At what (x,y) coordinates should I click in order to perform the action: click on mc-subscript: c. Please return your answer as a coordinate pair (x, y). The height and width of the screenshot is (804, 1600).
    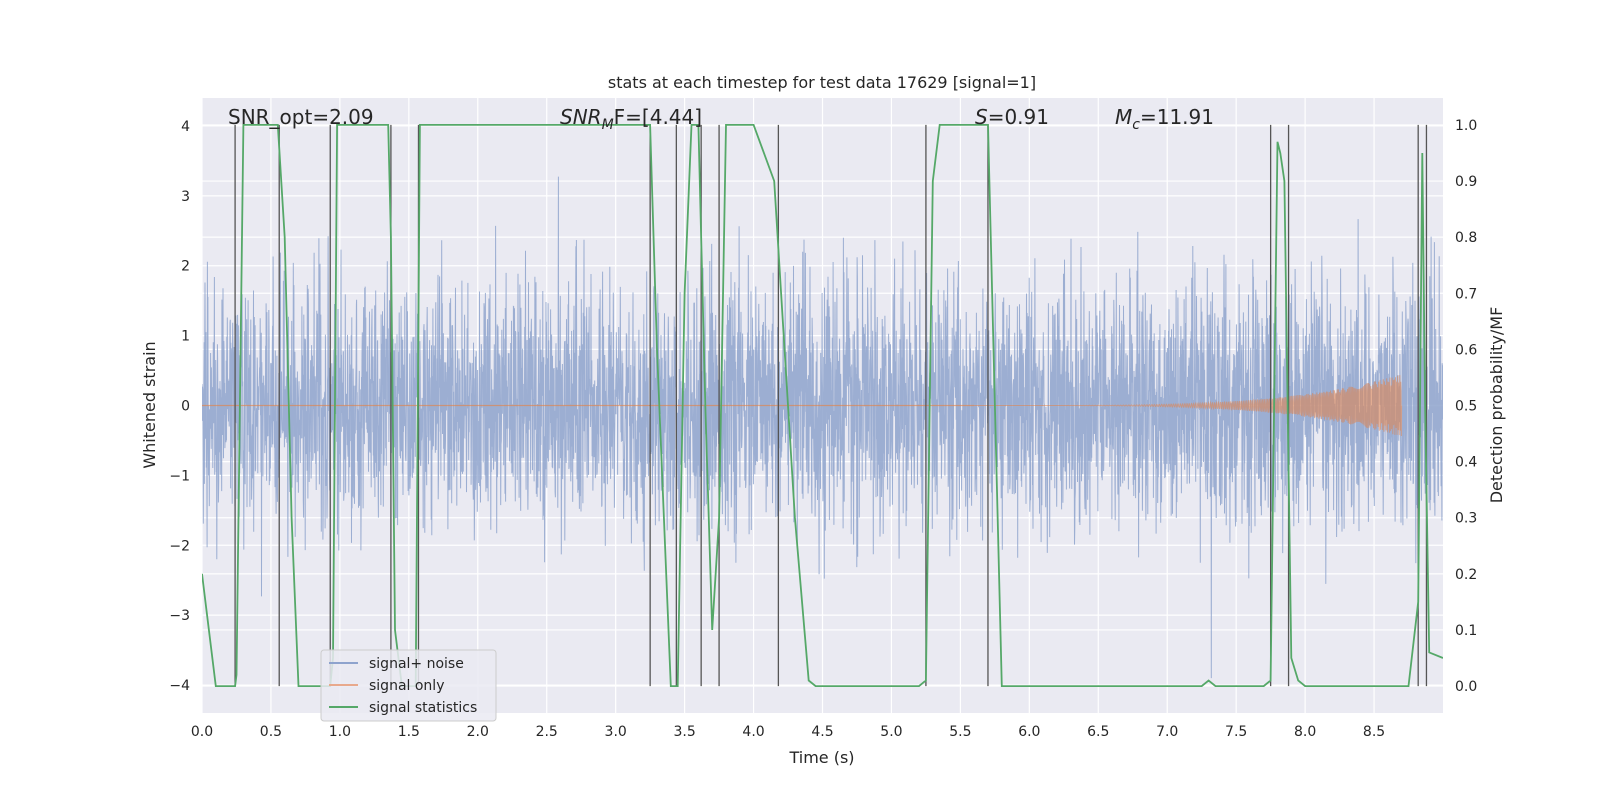
    Looking at the image, I should click on (1136, 125).